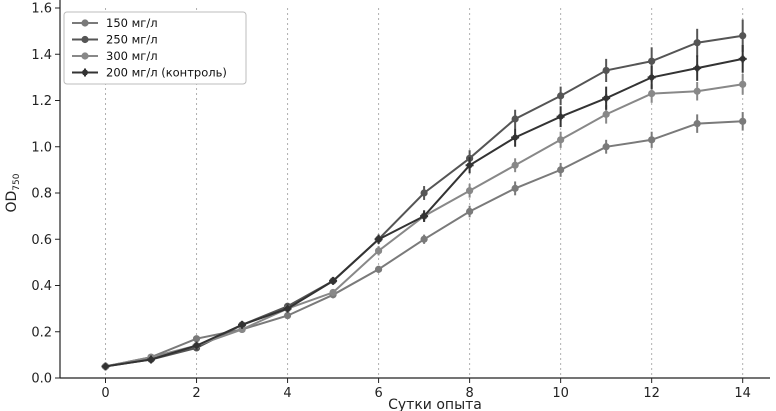 Image resolution: width=776 pixels, height=411 pixels. Describe the element at coordinates (742, 393) in the screenshot. I see `x-tick-label: 14` at that location.